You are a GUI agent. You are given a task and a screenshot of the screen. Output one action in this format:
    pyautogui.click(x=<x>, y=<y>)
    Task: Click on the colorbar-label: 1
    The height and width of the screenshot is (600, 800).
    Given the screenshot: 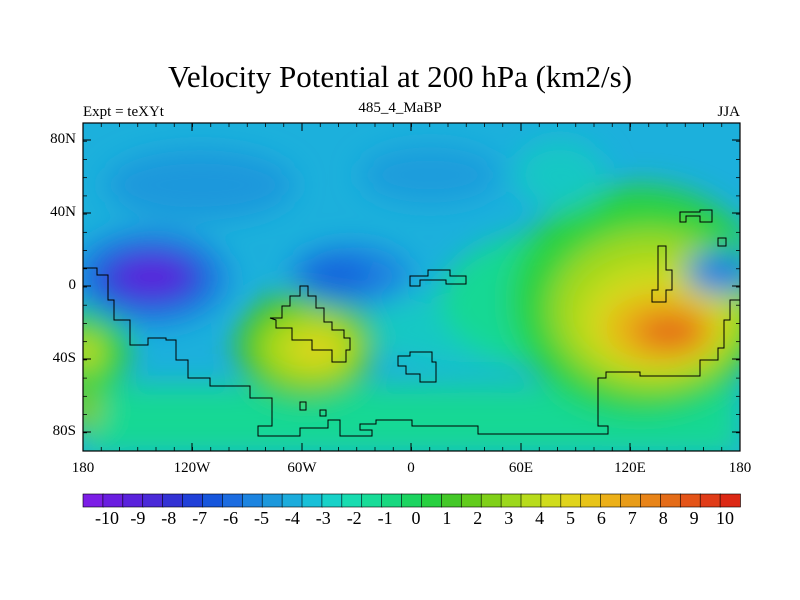 What is the action you would take?
    pyautogui.click(x=447, y=518)
    